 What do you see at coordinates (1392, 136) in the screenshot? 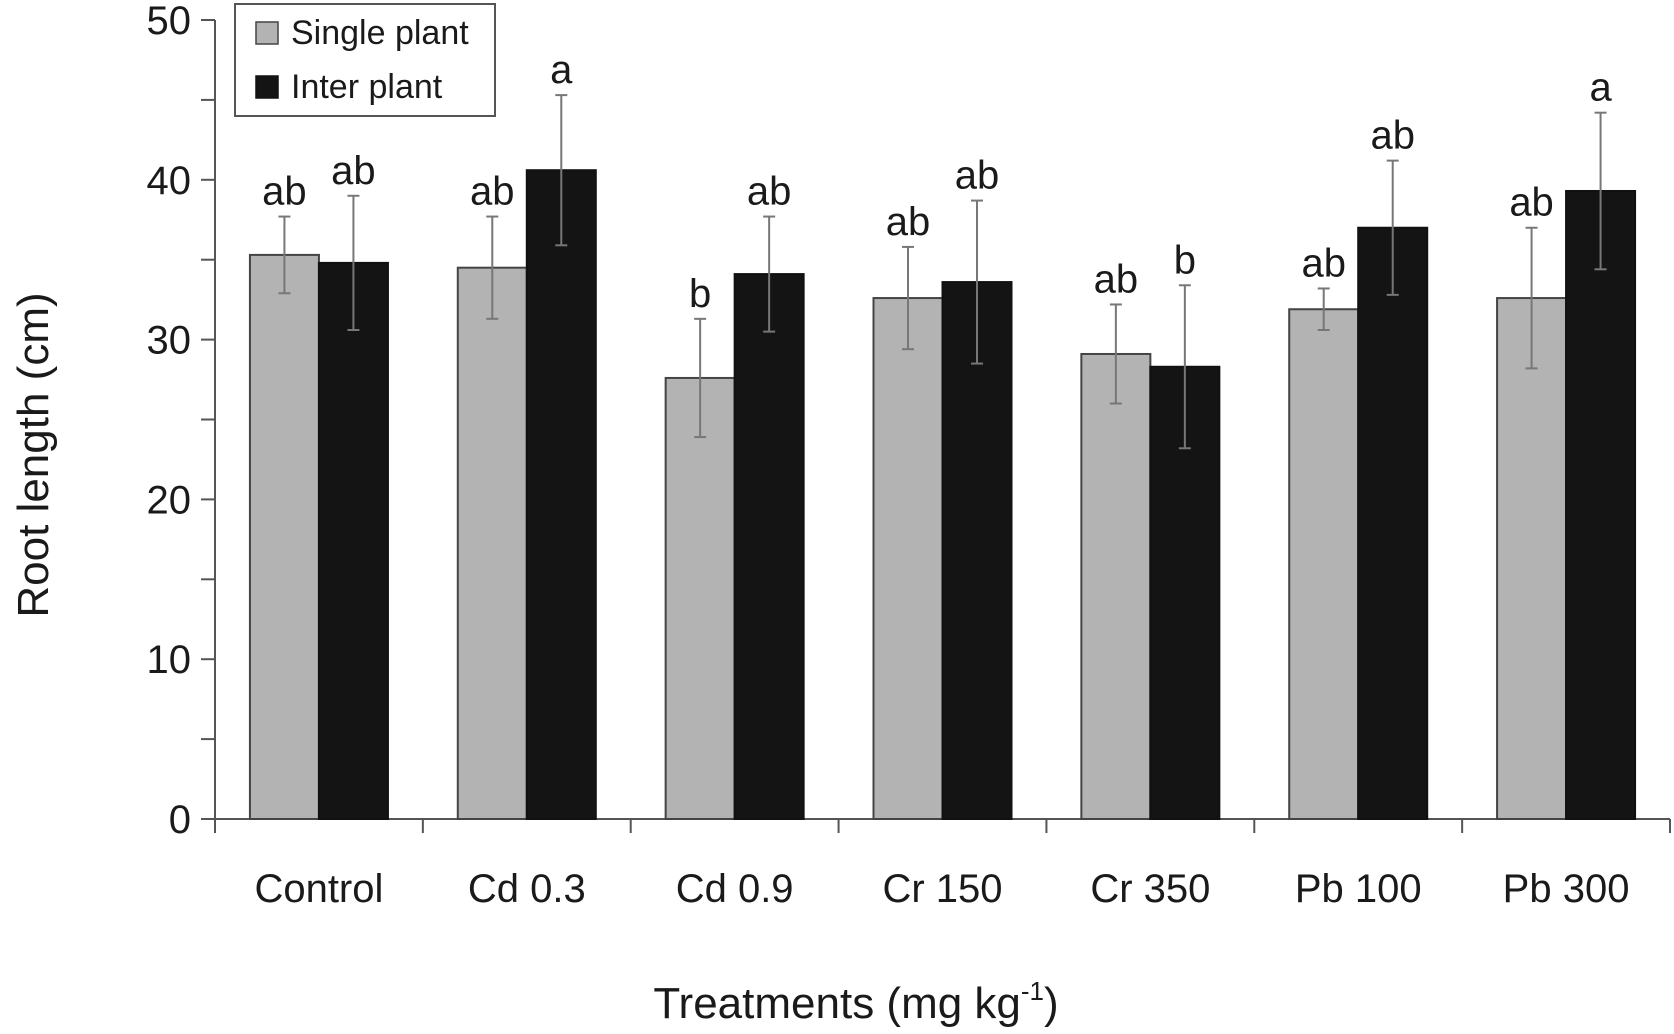
I see `significance-label-inter-plant-pb-100: ab` at bounding box center [1392, 136].